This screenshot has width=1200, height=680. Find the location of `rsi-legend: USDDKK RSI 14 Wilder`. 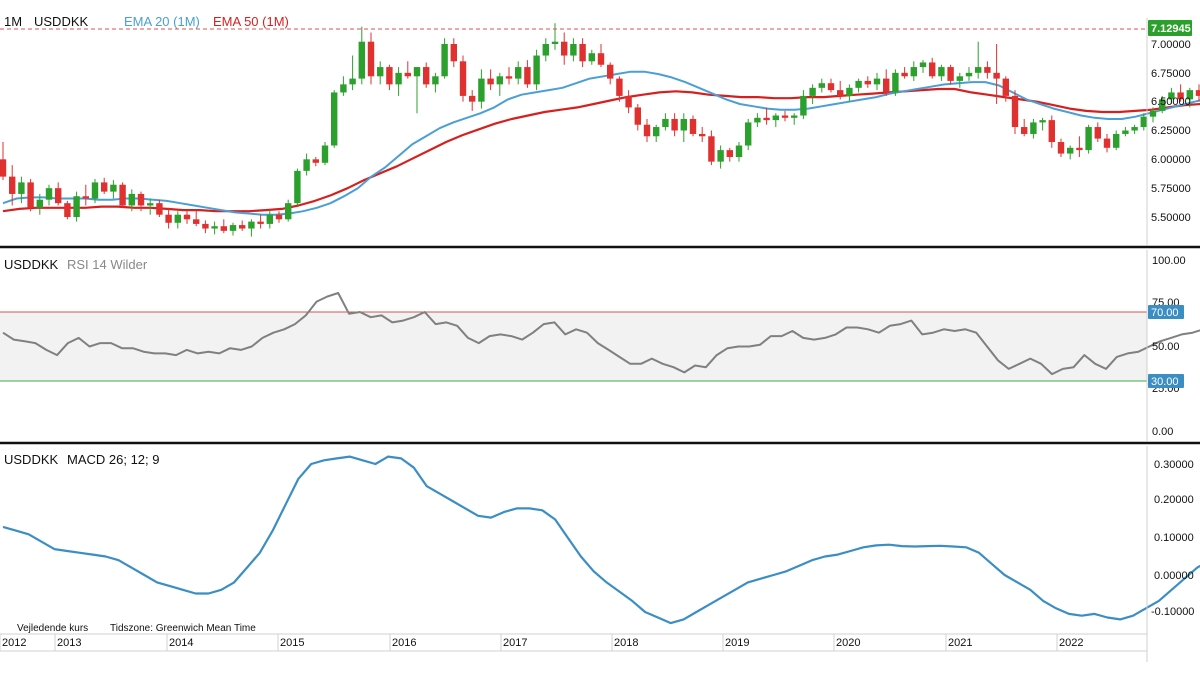

rsi-legend: USDDKK RSI 14 Wilder is located at coordinates (76, 264).